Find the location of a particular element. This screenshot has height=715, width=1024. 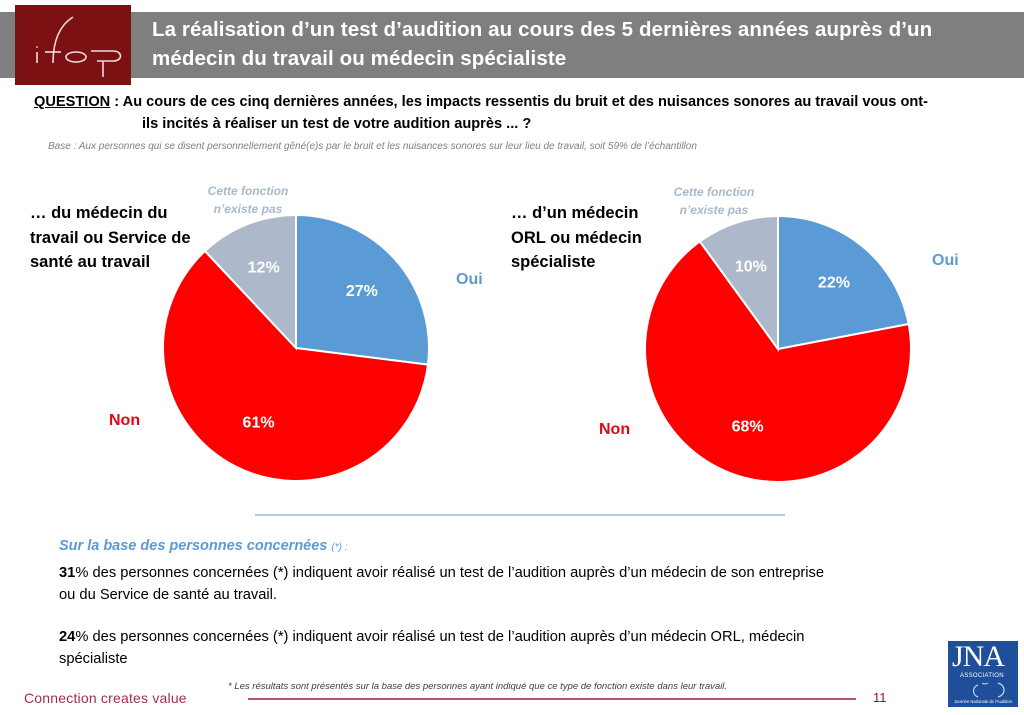

ifop-logo: ifop is located at coordinates (73, 45).